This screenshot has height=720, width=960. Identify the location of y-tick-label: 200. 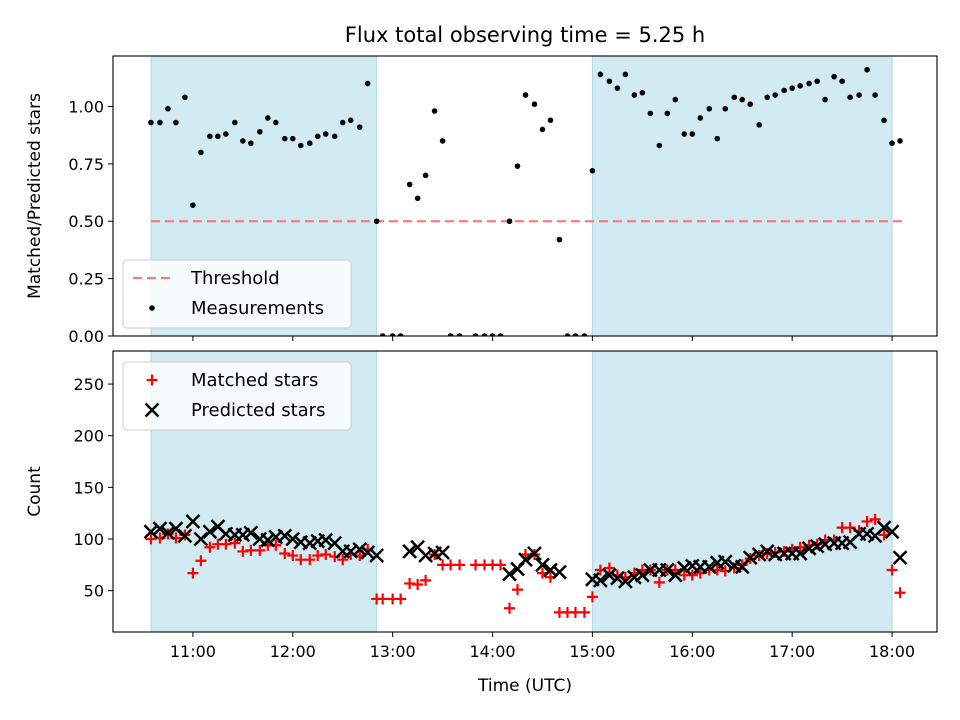
(88, 436).